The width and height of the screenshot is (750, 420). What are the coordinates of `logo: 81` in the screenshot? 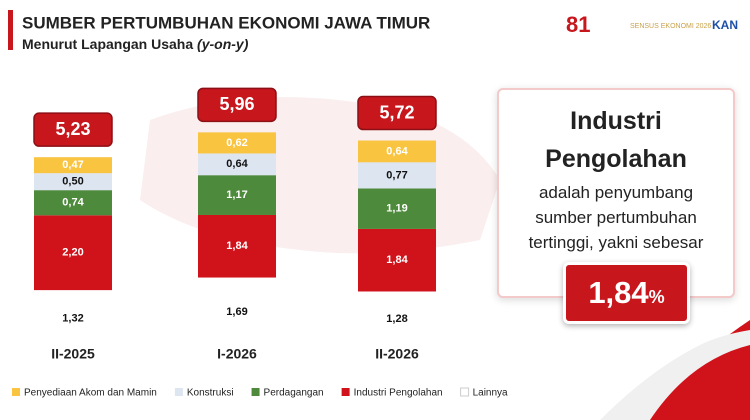 It's located at (578, 24).